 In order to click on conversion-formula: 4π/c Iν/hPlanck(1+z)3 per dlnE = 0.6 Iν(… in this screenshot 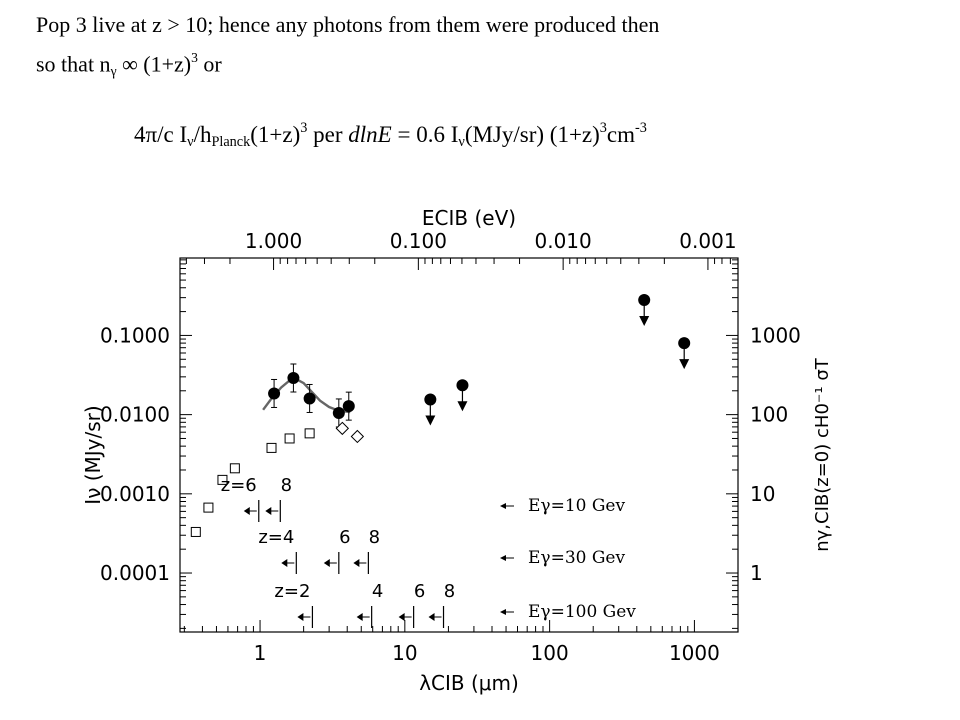, I will do `click(390, 135)`.